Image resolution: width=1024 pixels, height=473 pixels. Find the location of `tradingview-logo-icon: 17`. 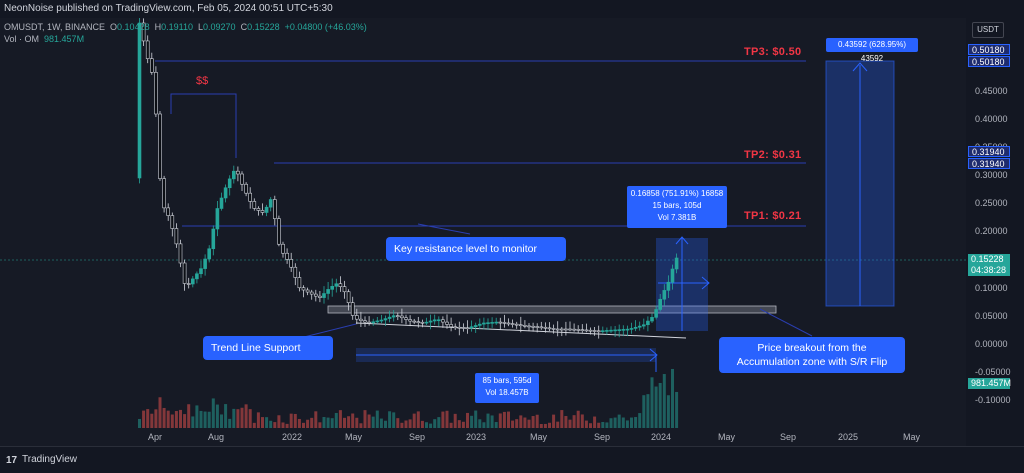

tradingview-logo-icon: 17 is located at coordinates (12, 460).